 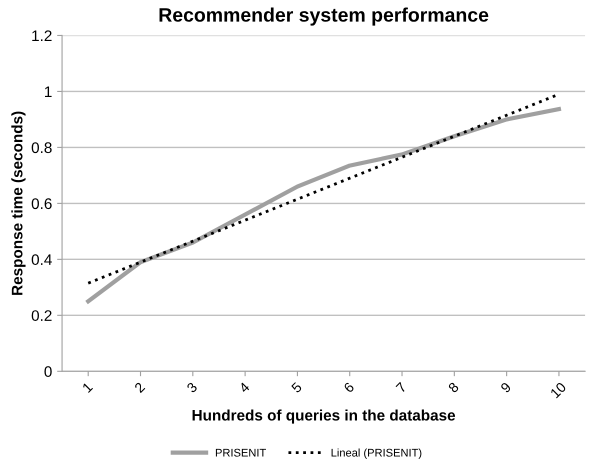 What do you see at coordinates (192, 388) in the screenshot?
I see `x-tick-label: 3` at bounding box center [192, 388].